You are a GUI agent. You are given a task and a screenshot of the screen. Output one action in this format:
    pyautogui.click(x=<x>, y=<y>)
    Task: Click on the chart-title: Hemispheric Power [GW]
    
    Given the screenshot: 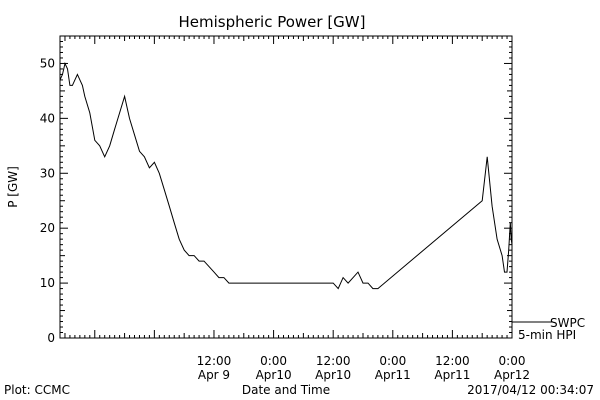 What is the action you would take?
    pyautogui.click(x=272, y=22)
    